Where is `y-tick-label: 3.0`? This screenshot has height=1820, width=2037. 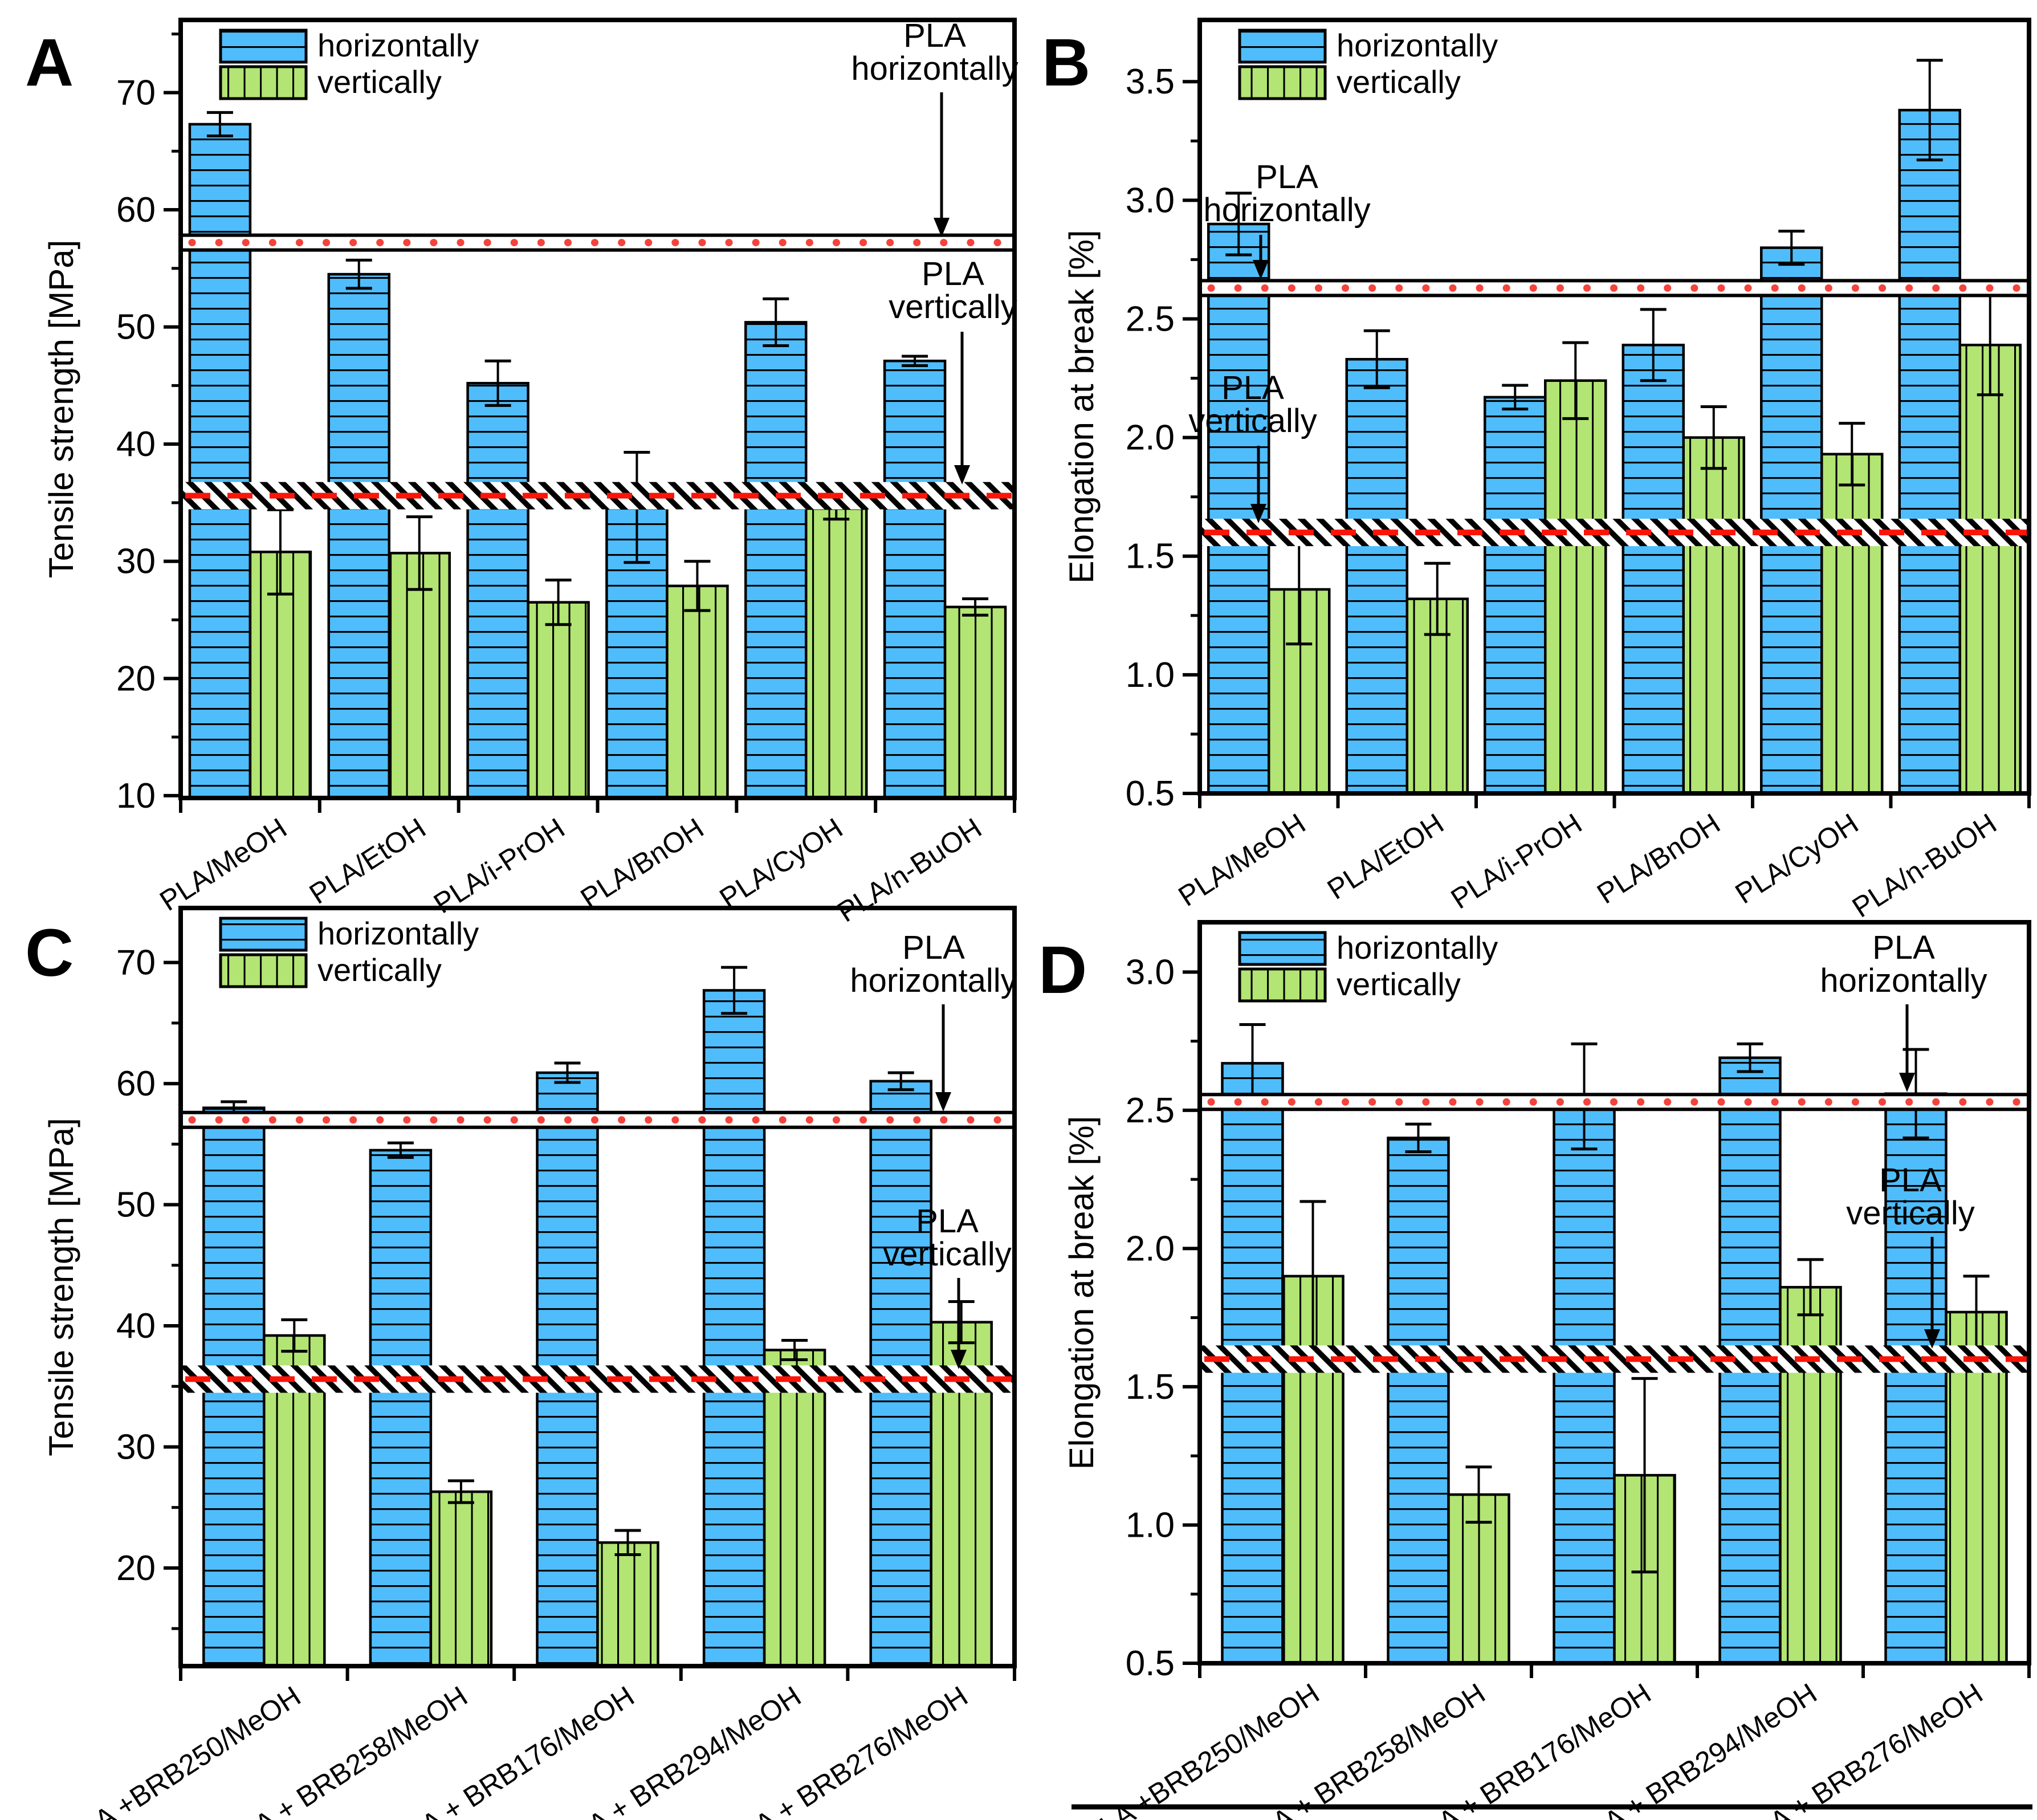
y-tick-label: 3.0 is located at coordinates (1150, 201).